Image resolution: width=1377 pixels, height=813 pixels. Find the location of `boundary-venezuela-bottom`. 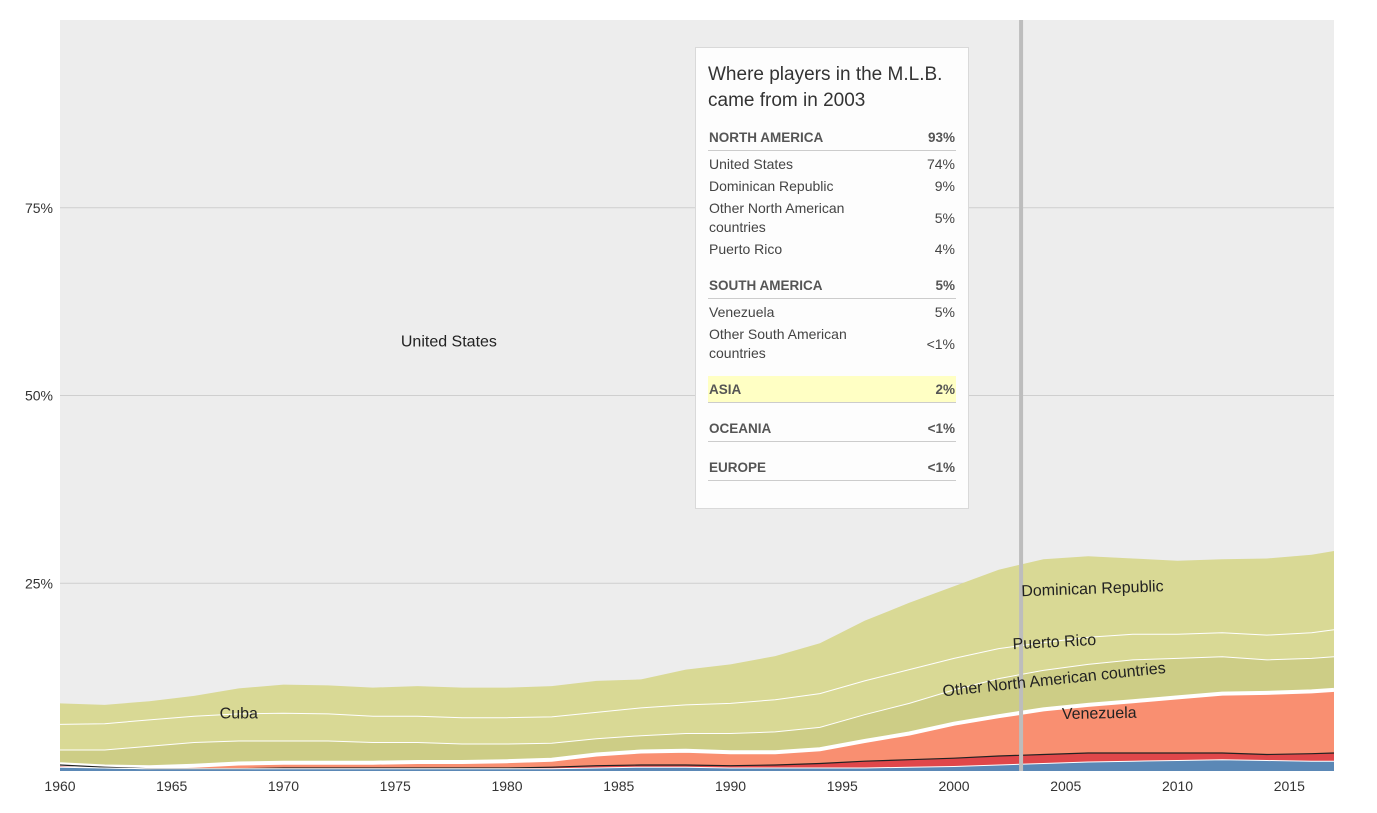

boundary-venezuela-bottom is located at coordinates (697, 761).